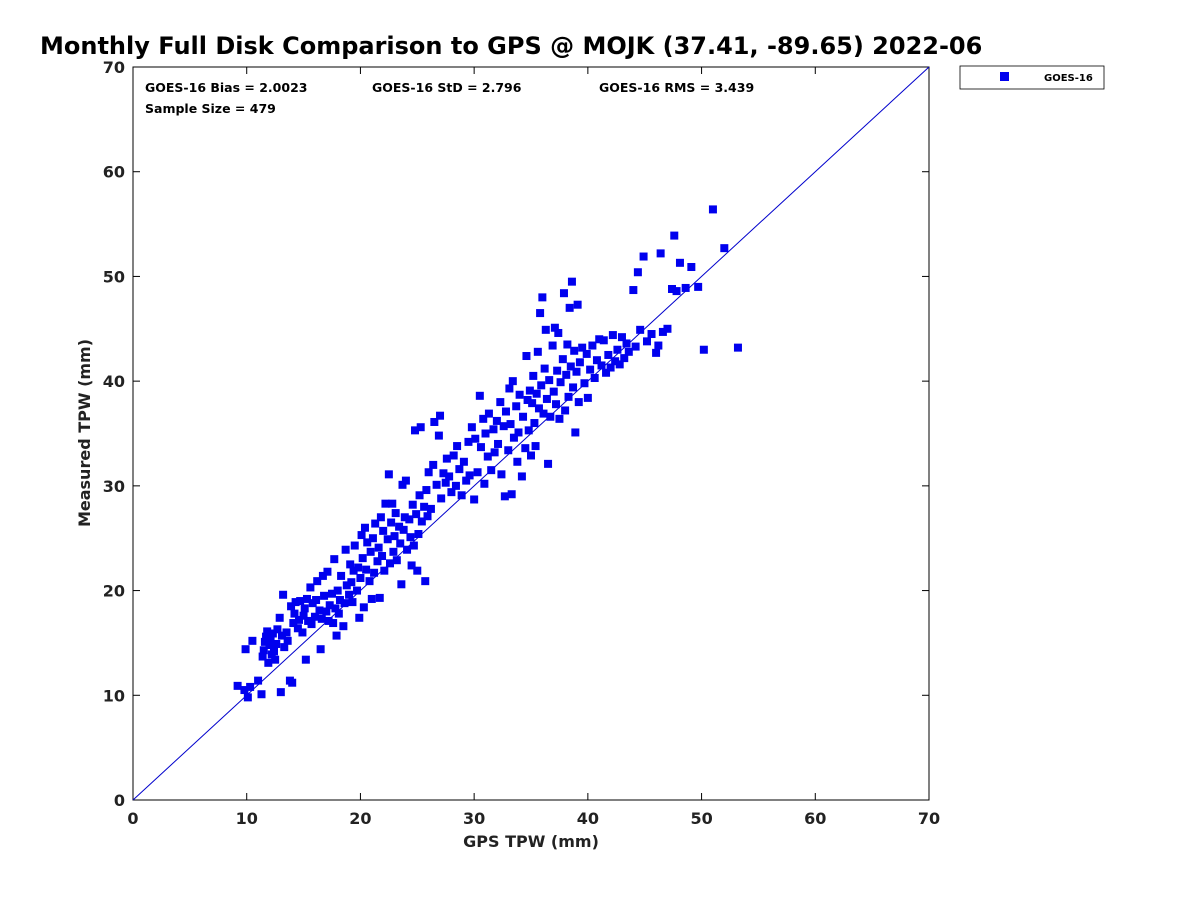 The image size is (1200, 900). Describe the element at coordinates (210, 108) in the screenshot. I see `sample-size-stat: Sample Size = 479` at that location.